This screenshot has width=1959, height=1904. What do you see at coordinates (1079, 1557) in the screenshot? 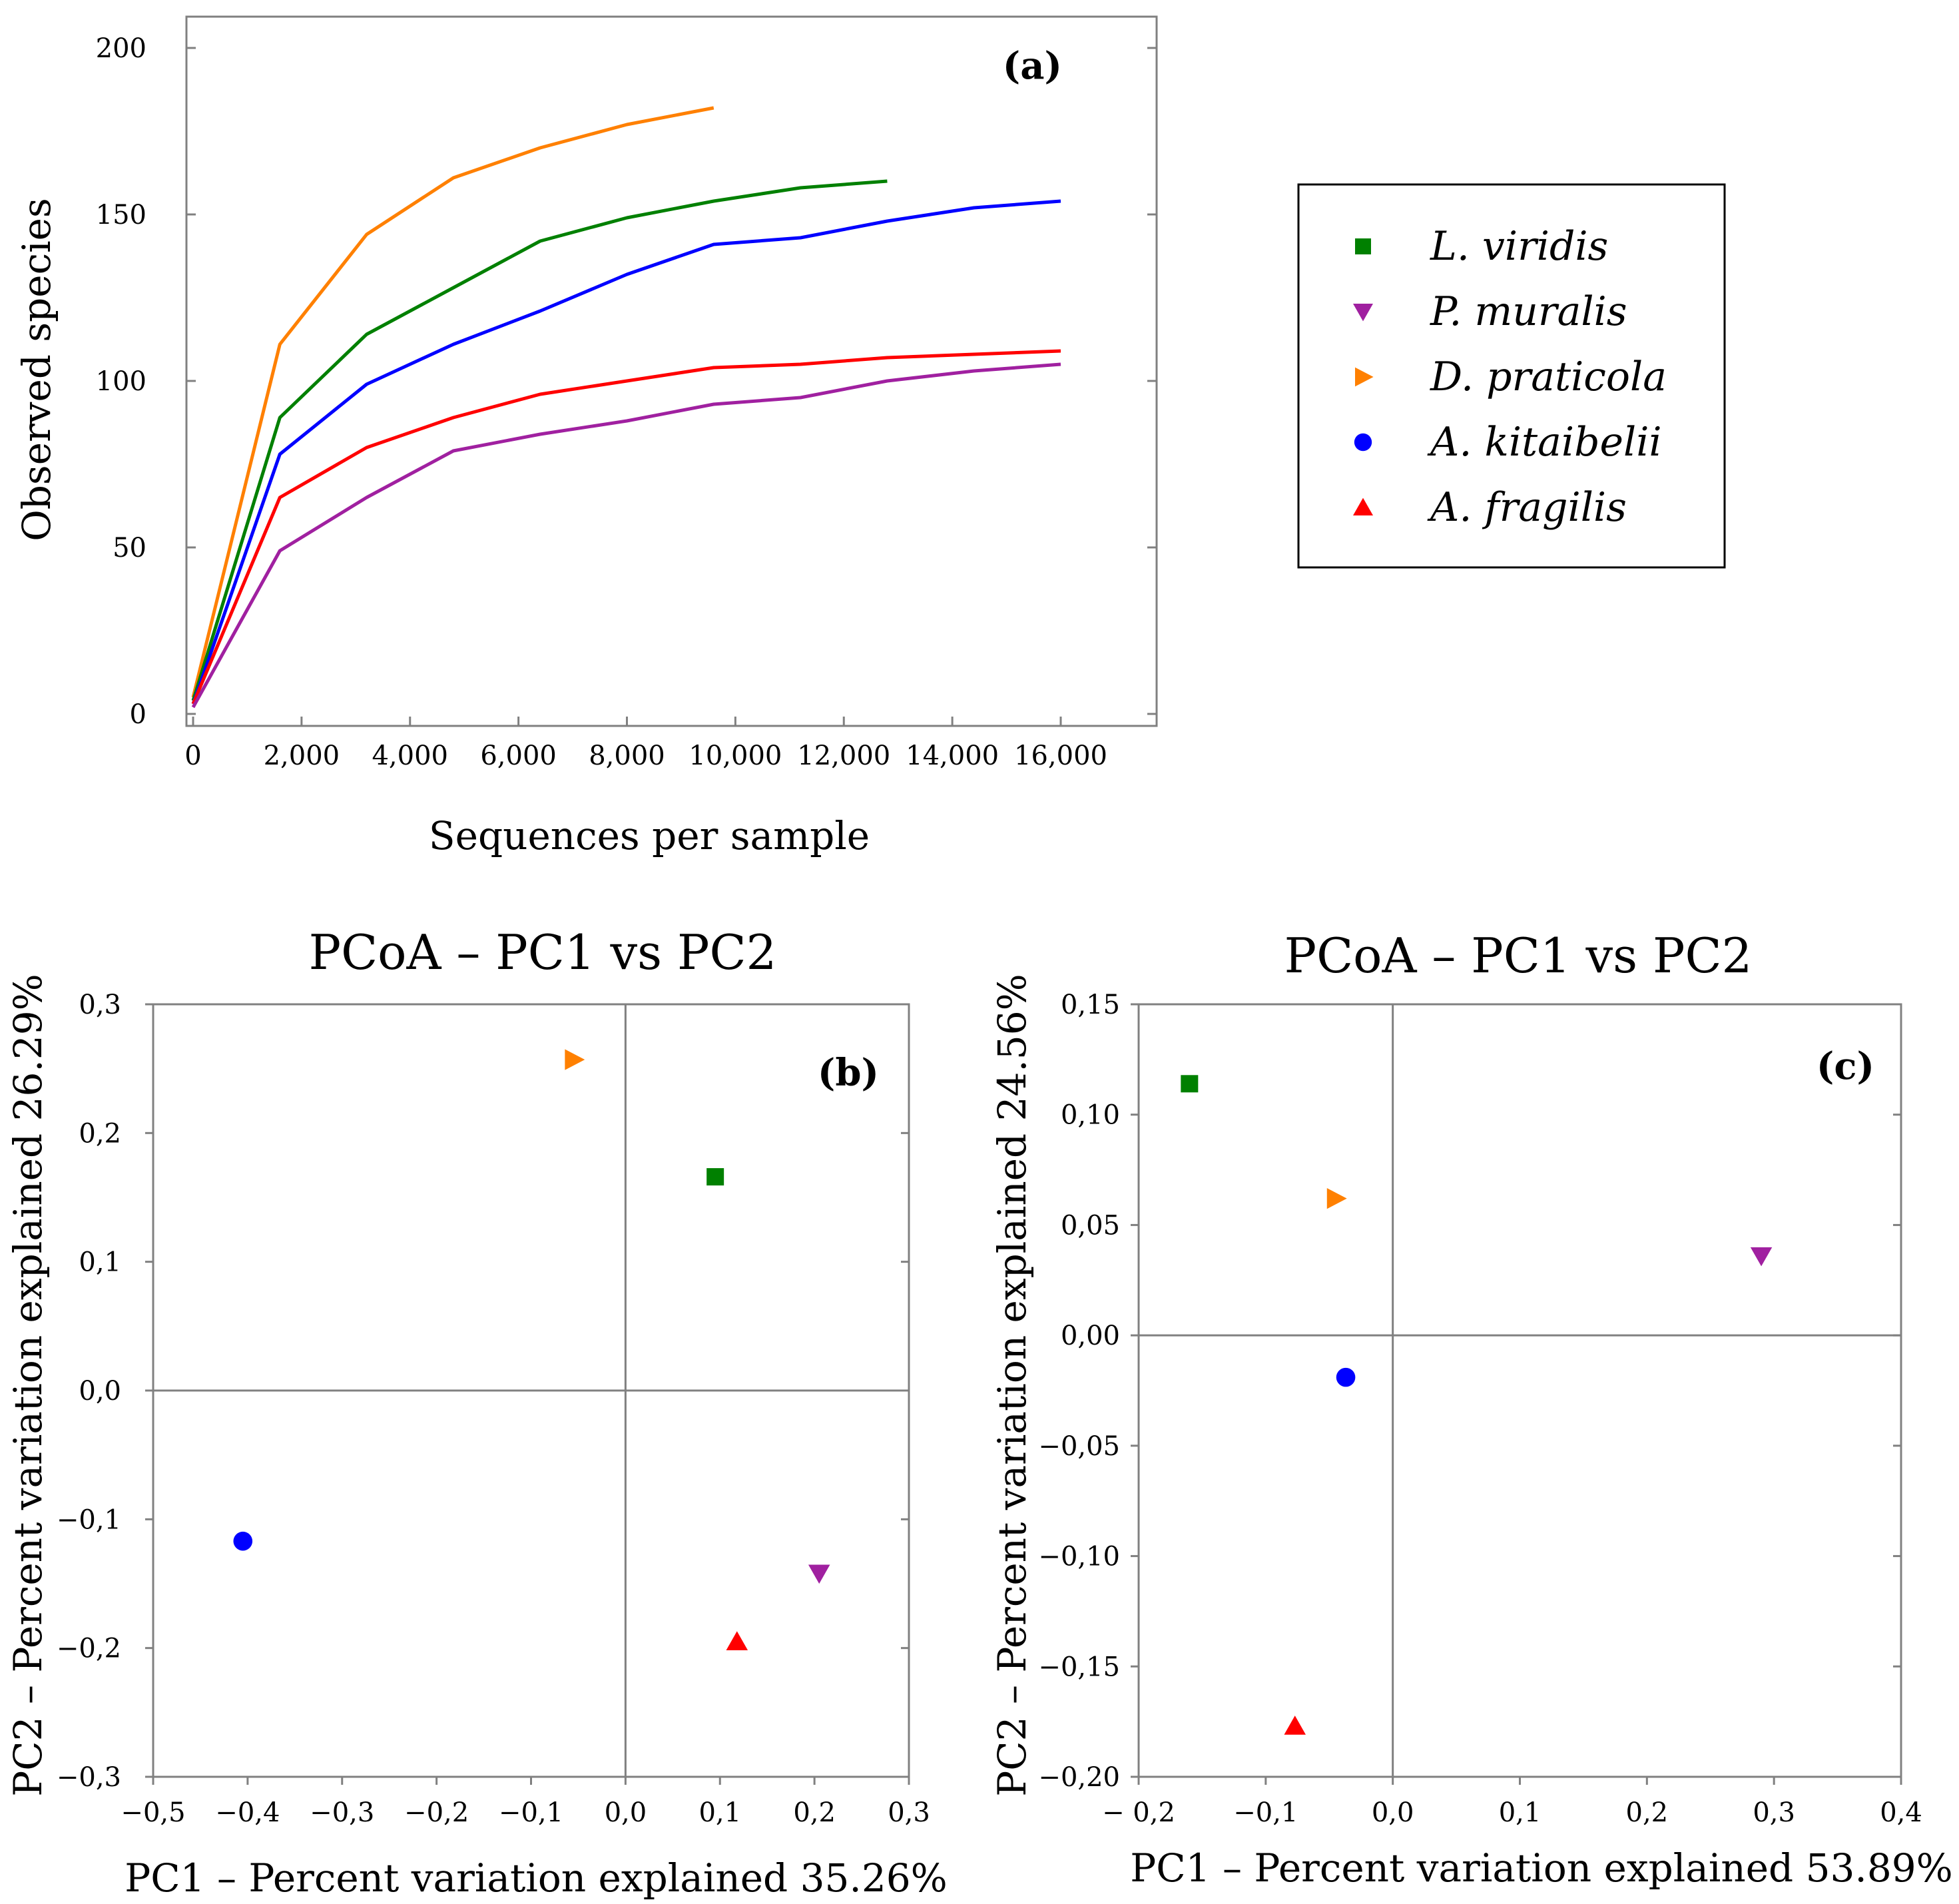
I see `panel-c-y-tick-label: −0,10` at bounding box center [1079, 1557].